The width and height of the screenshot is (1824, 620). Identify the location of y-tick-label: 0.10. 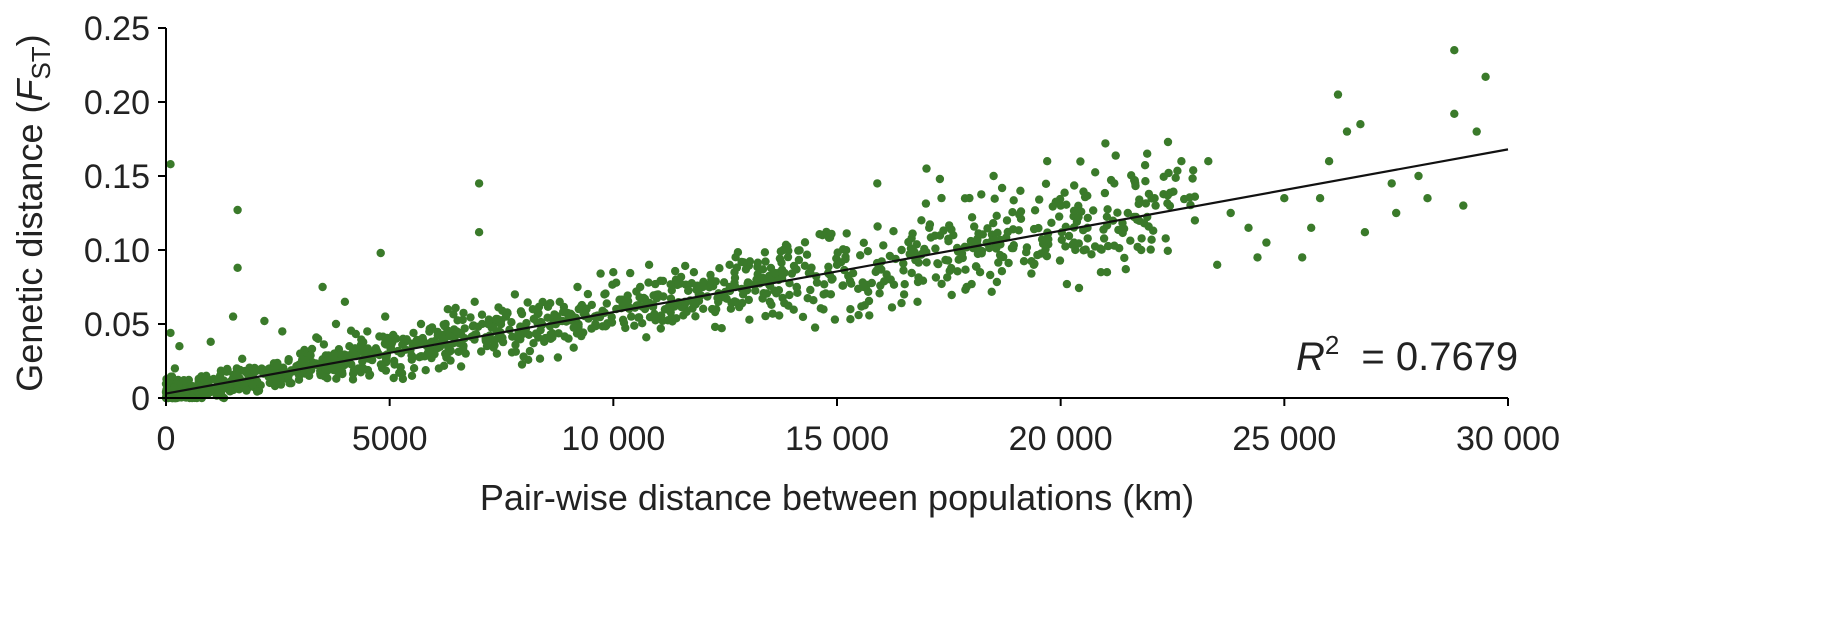
(117, 251).